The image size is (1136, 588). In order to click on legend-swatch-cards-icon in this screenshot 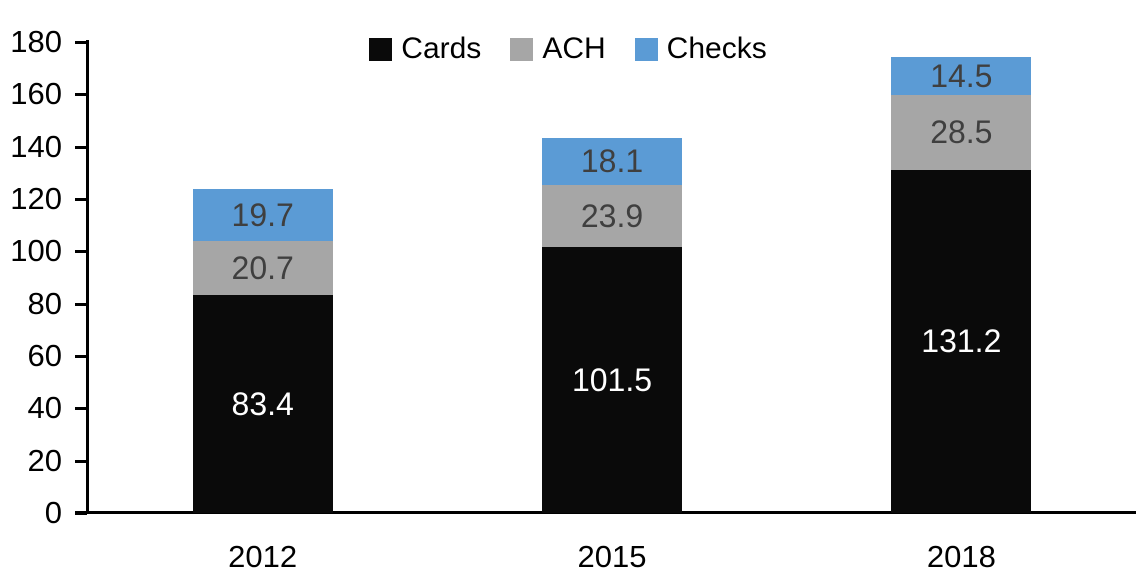, I will do `click(381, 49)`.